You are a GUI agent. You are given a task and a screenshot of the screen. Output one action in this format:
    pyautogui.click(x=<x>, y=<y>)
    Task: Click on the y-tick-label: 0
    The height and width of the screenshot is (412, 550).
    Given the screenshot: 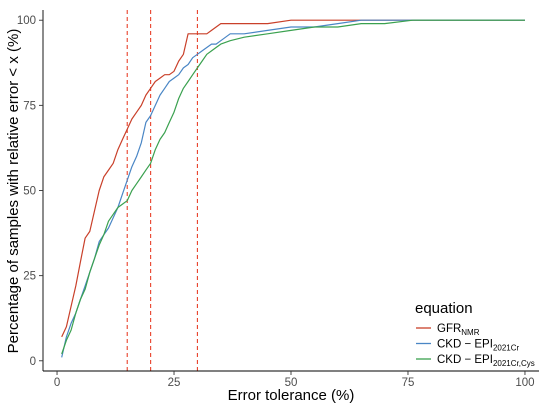 What is the action you would take?
    pyautogui.click(x=33, y=362)
    